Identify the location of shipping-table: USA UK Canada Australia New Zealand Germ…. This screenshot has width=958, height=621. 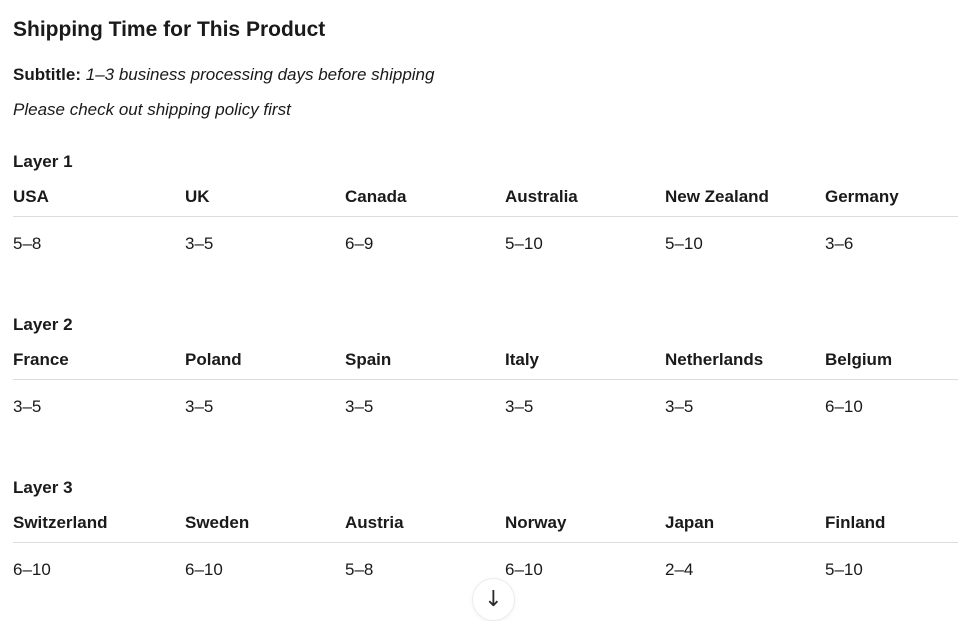
(485, 220).